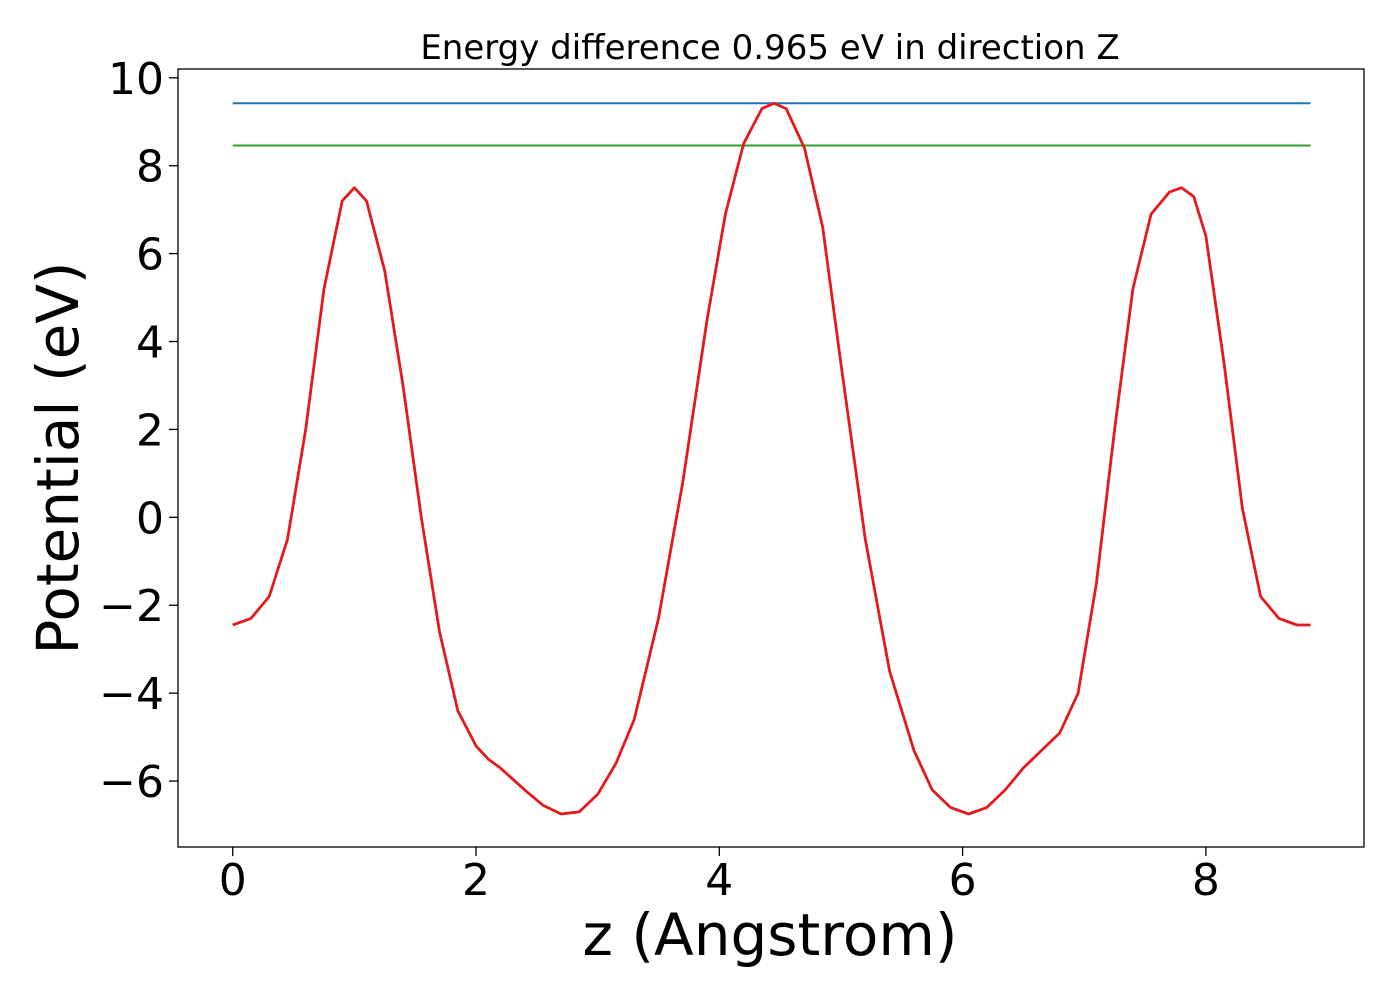  I want to click on x-axis-label: z (Angstrom), so click(770, 935).